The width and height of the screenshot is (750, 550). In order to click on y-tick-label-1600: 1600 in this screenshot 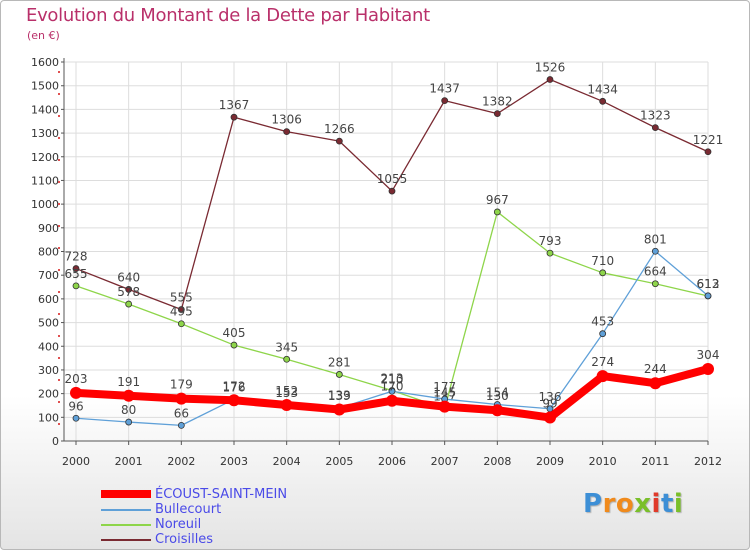, I will do `click(45, 62)`.